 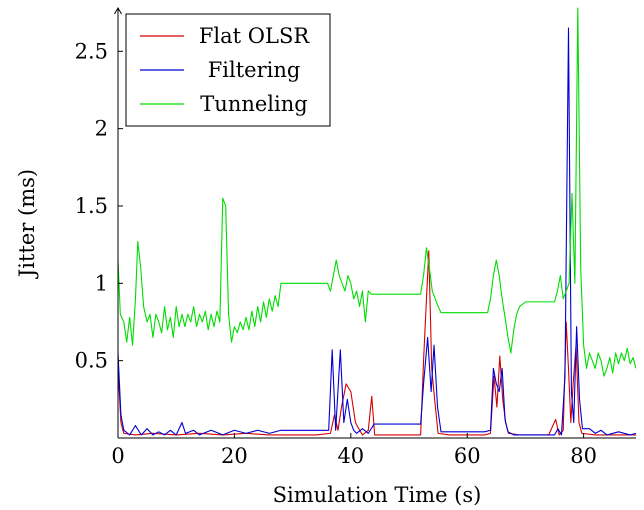 I want to click on legend: Flat OLSR Filtering Tunneling, so click(x=228, y=70).